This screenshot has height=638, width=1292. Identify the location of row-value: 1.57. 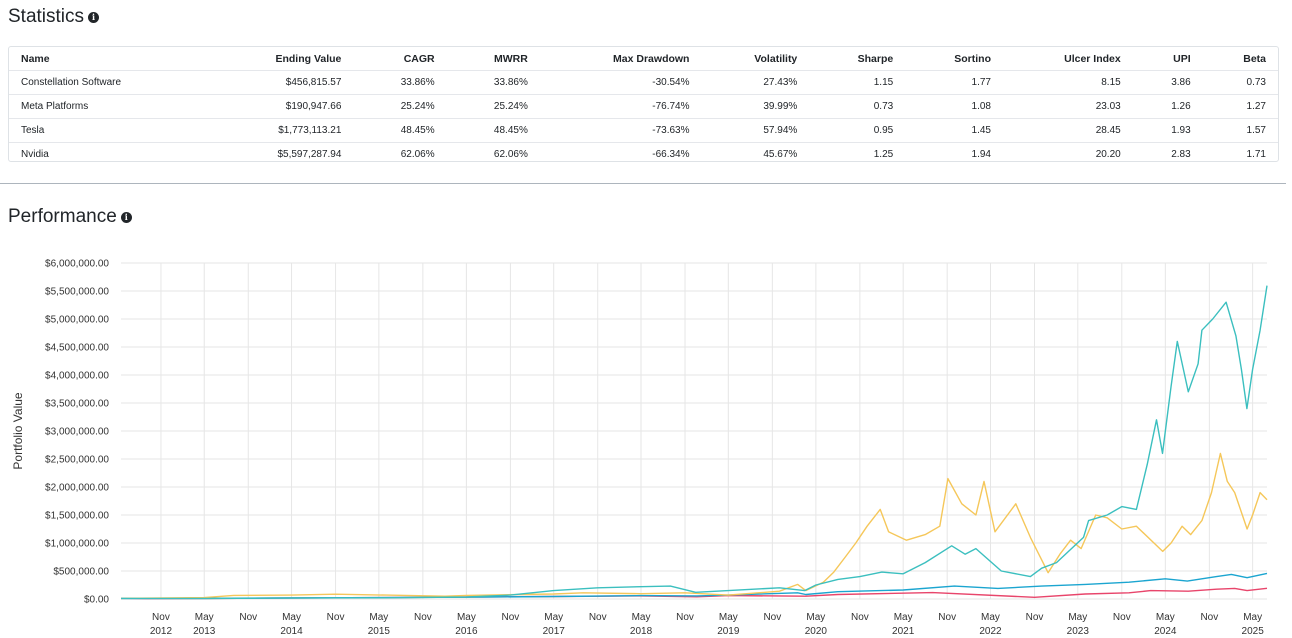
(1240, 130).